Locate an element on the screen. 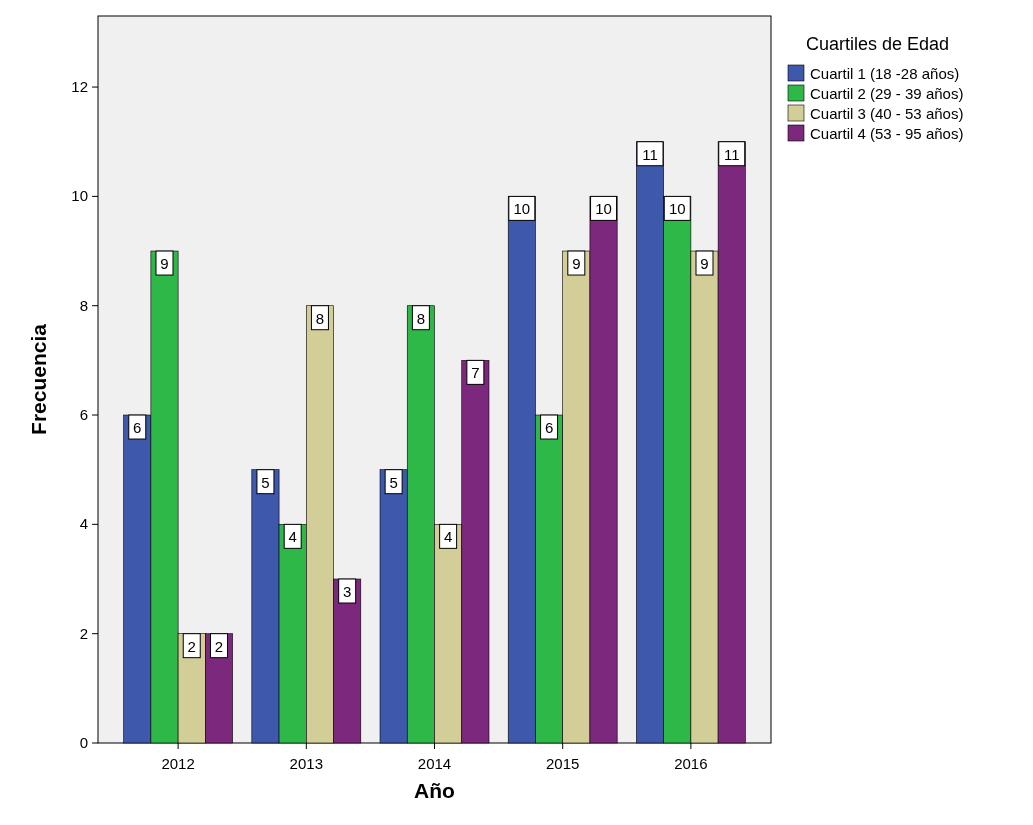 Image resolution: width=1033 pixels, height=825 pixels. y-tick-label: 2 is located at coordinates (83, 633).